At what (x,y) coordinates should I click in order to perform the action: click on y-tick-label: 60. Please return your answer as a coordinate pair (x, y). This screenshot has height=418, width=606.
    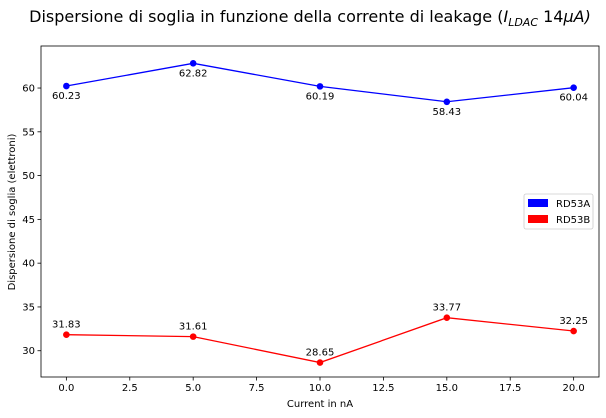
    Looking at the image, I should click on (28, 89).